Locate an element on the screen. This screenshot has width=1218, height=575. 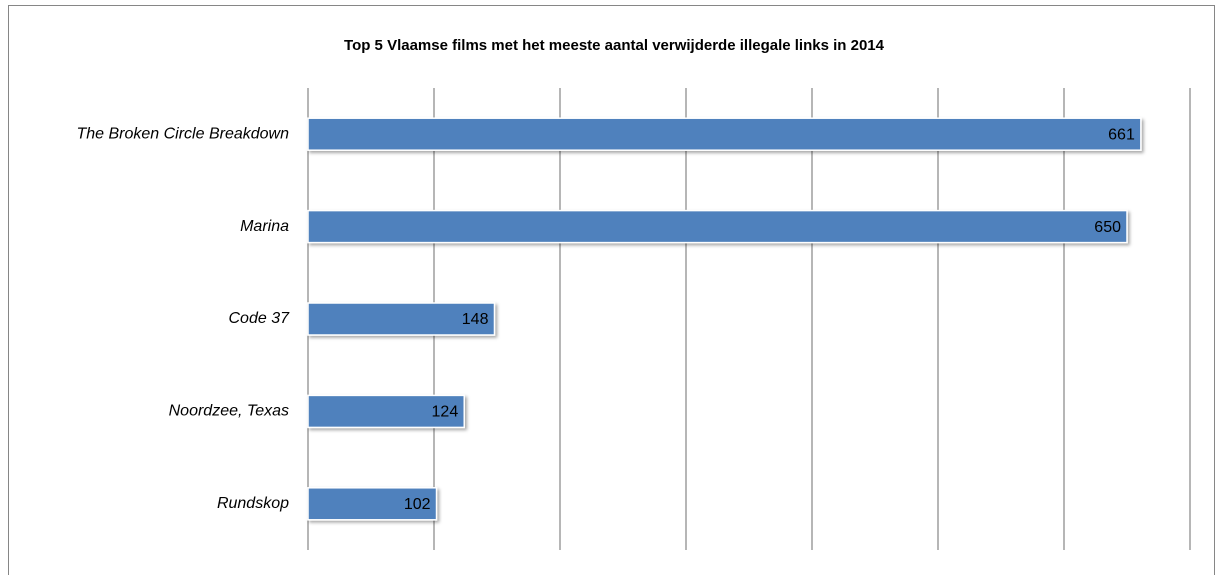
value-label: 650 is located at coordinates (1107, 227).